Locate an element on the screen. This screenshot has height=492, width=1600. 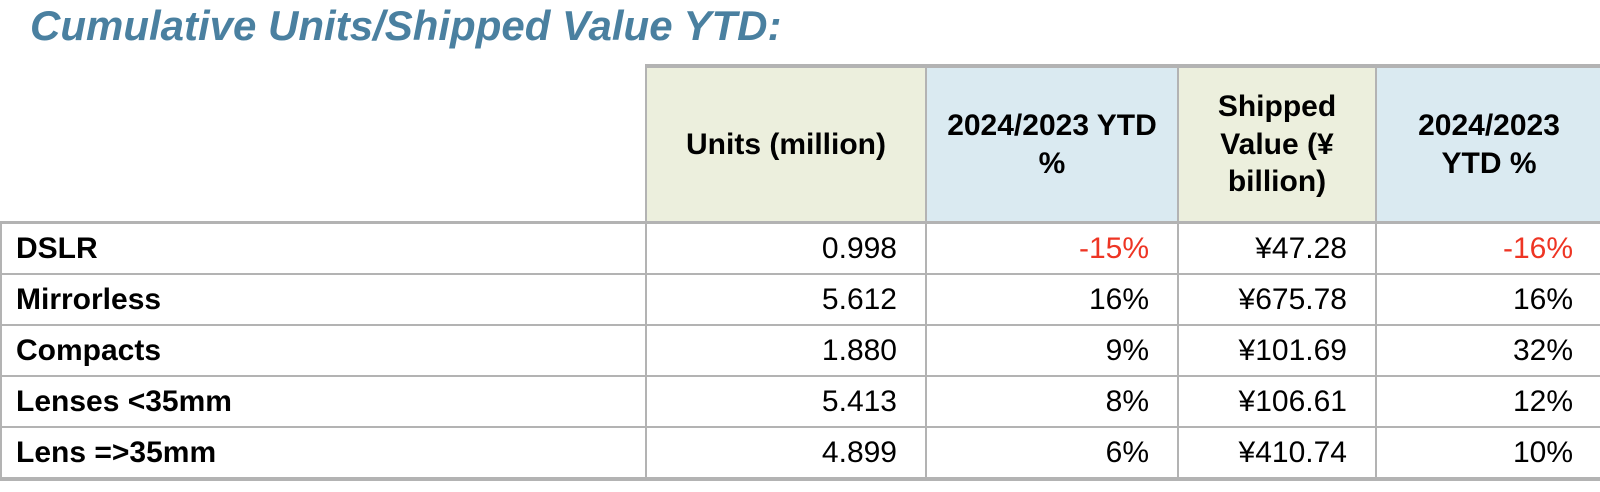
table-row-compacts: Compacts 1.880 9% ¥101.69 32% is located at coordinates (800, 350).